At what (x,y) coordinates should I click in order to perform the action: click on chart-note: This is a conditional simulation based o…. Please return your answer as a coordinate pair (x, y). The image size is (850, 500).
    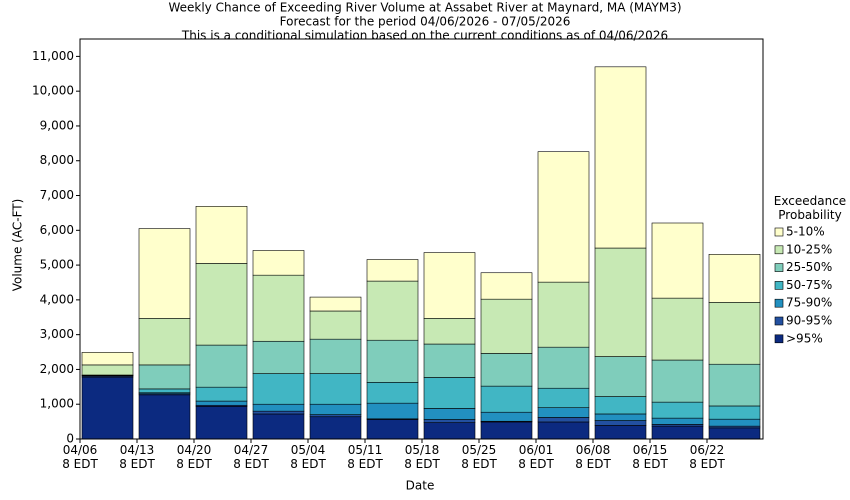
    Looking at the image, I should click on (424, 36).